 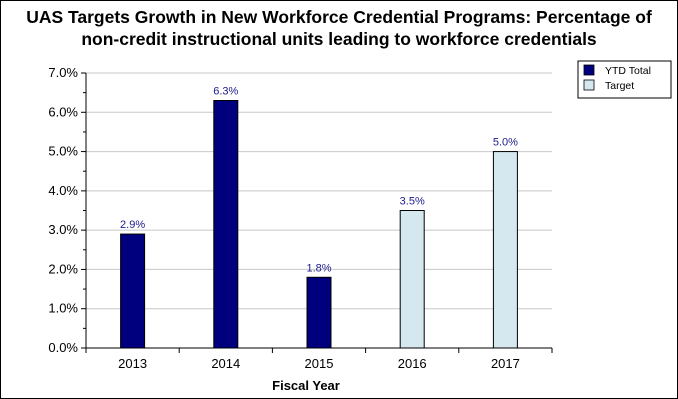 I want to click on bar-2013, so click(x=133, y=291).